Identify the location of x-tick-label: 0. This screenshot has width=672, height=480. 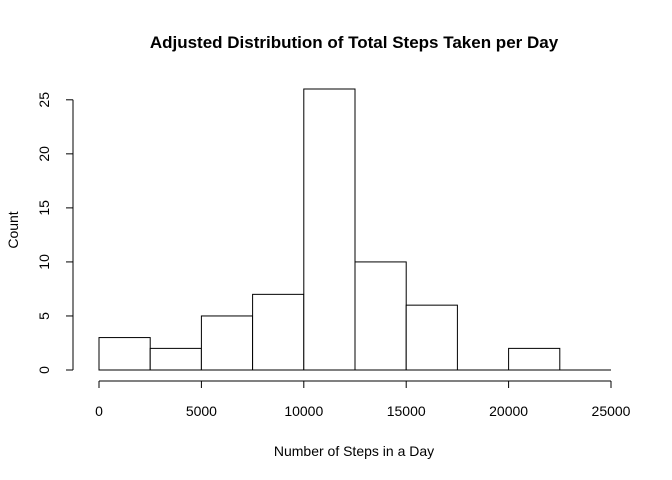
(99, 411).